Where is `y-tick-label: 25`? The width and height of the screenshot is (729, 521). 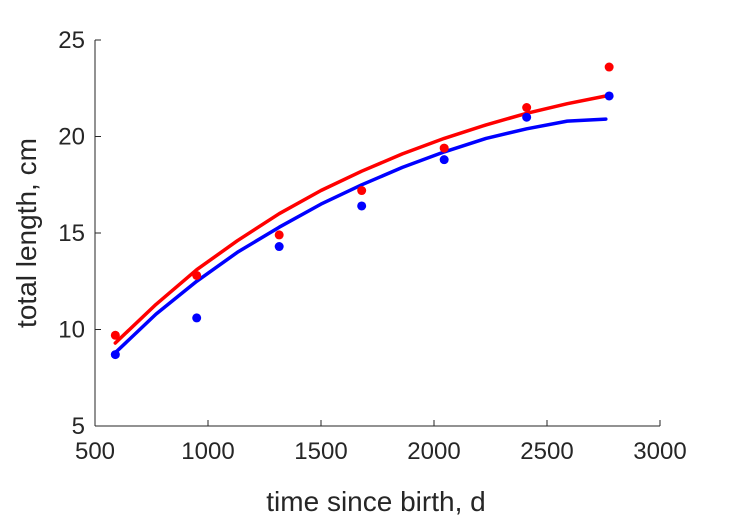
y-tick-label: 25 is located at coordinates (71, 40).